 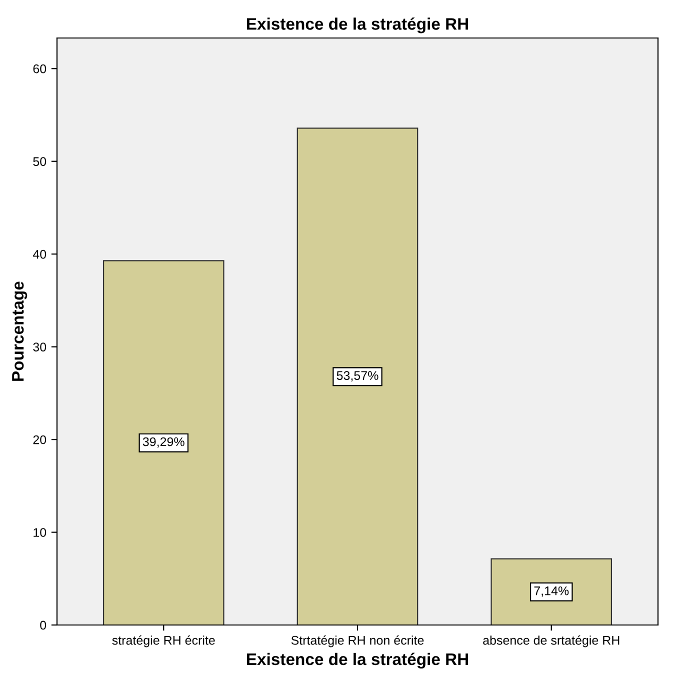 I want to click on y-tick-label: 60, so click(x=39, y=69).